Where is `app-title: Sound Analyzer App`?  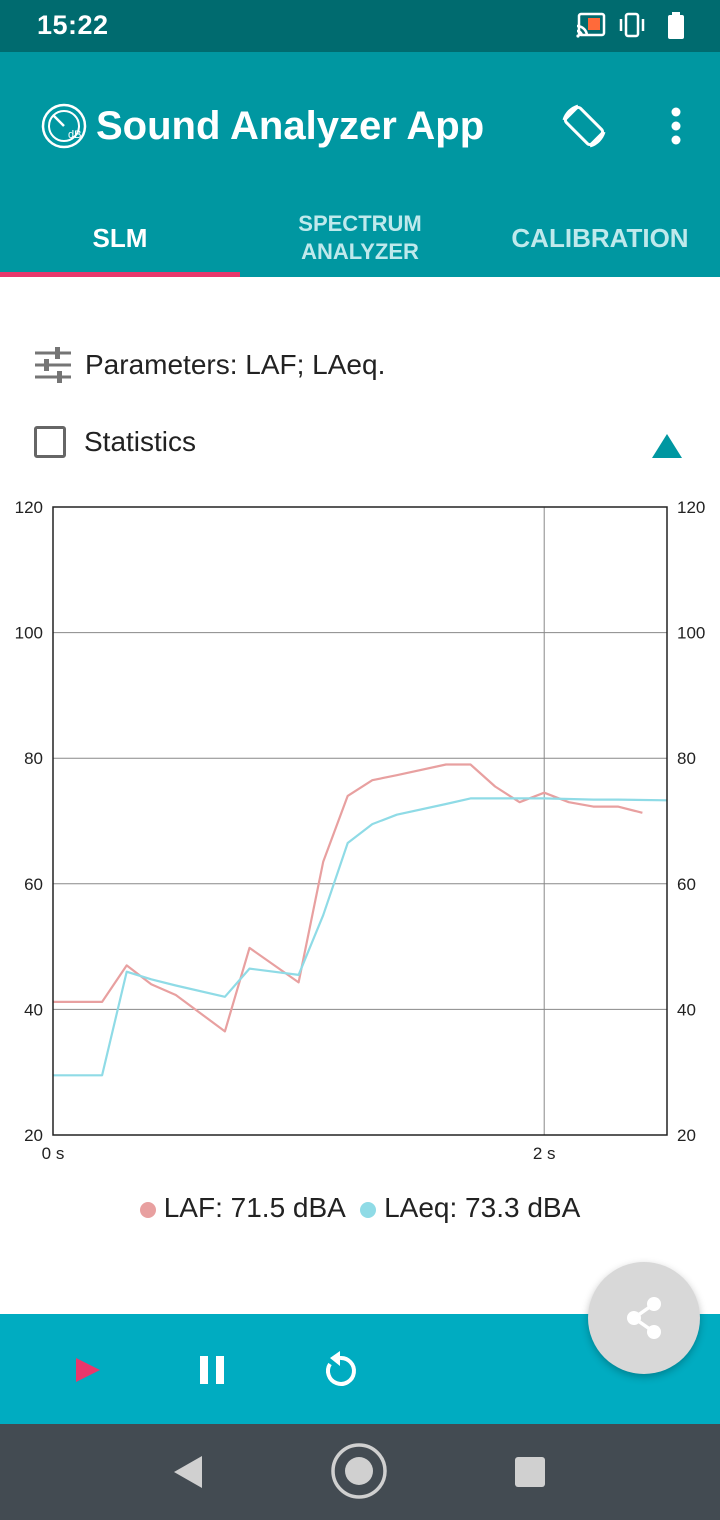 app-title: Sound Analyzer App is located at coordinates (290, 126).